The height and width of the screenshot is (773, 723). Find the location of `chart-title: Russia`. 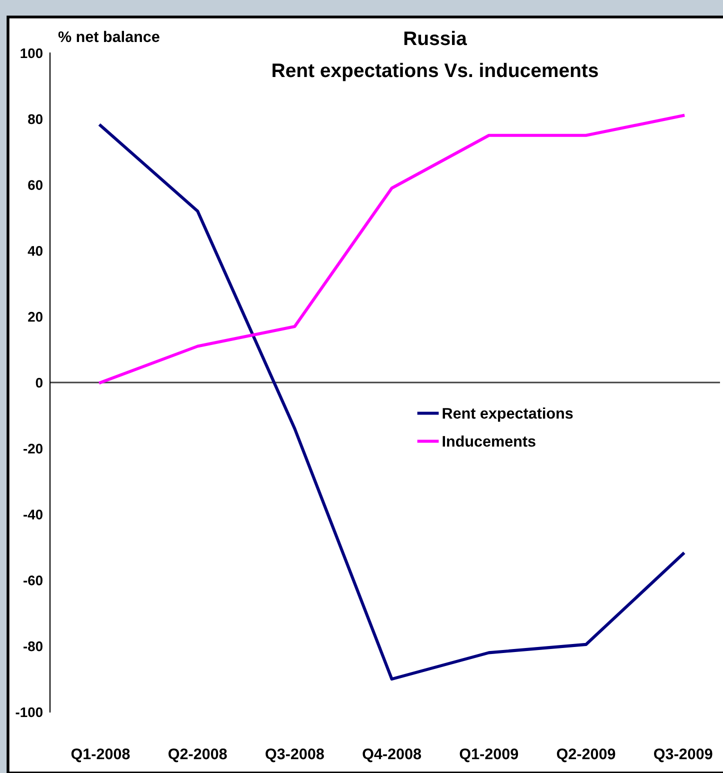

chart-title: Russia is located at coordinates (436, 38).